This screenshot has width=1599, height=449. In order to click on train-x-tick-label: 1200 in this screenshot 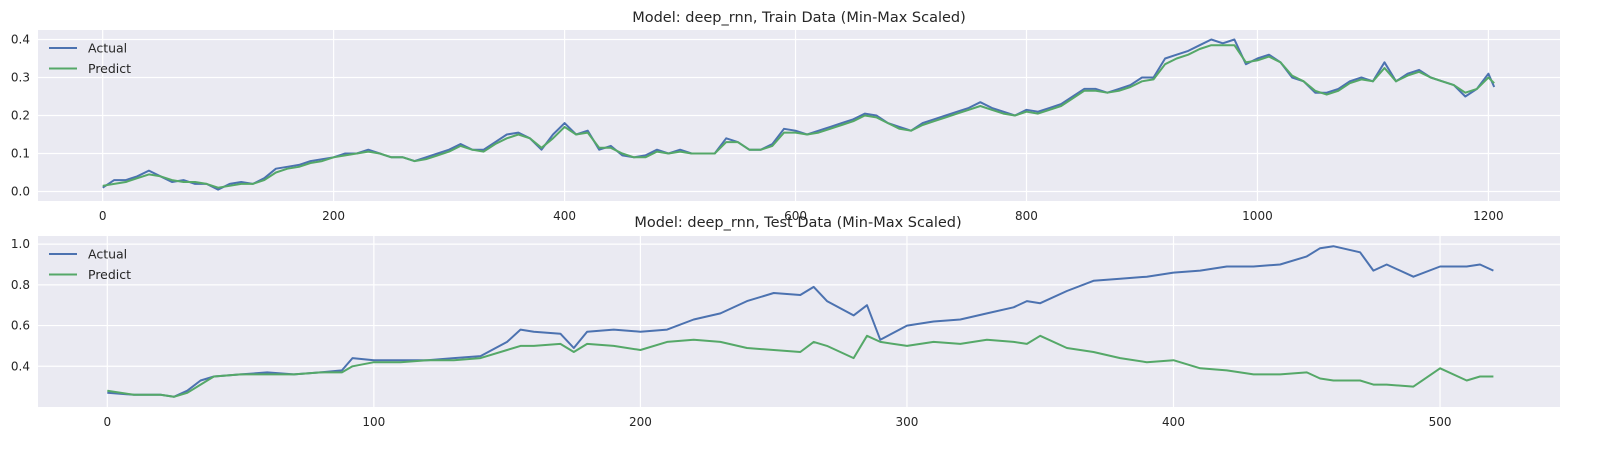, I will do `click(1488, 216)`.